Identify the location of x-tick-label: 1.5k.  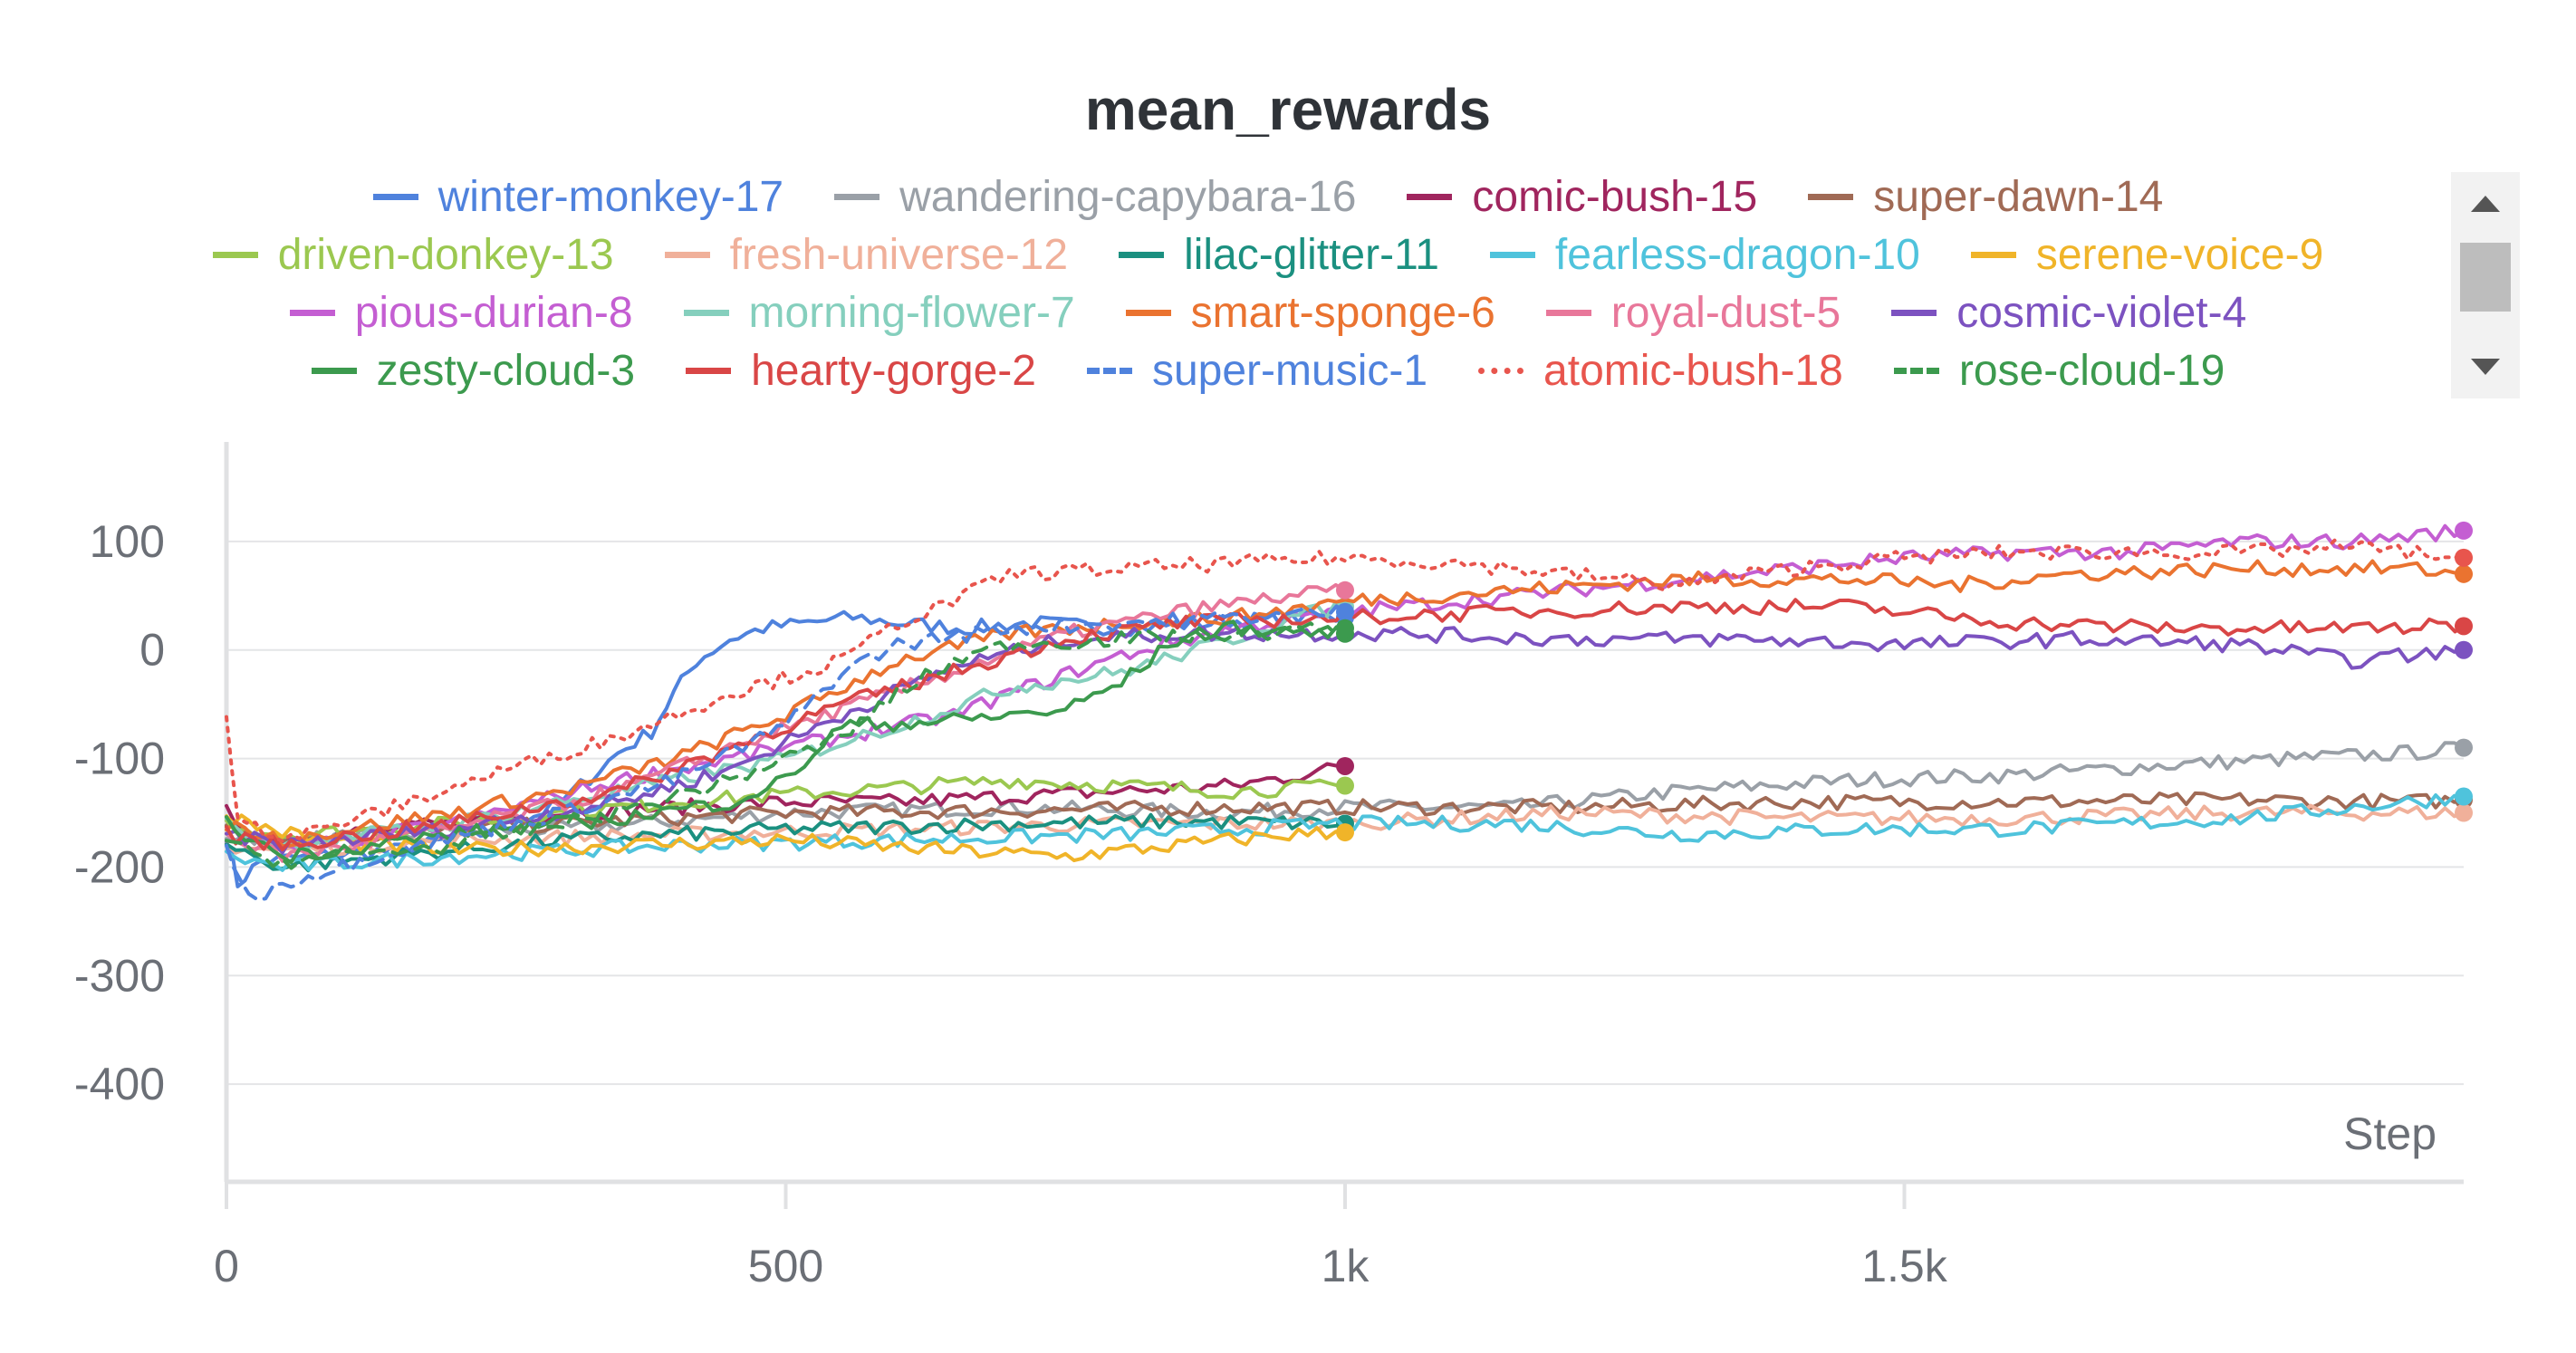
(1904, 1266).